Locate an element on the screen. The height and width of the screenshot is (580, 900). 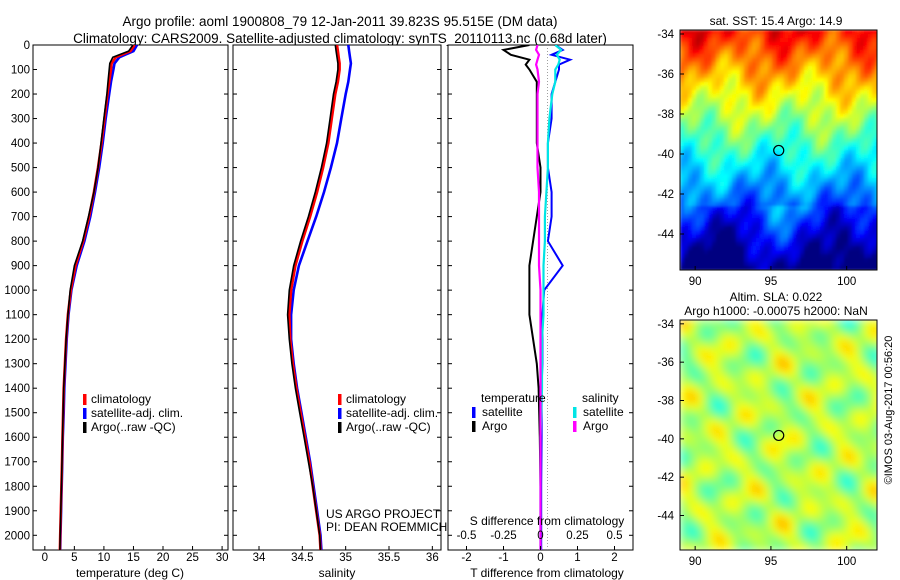
series-line is located at coordinates (312, 297).